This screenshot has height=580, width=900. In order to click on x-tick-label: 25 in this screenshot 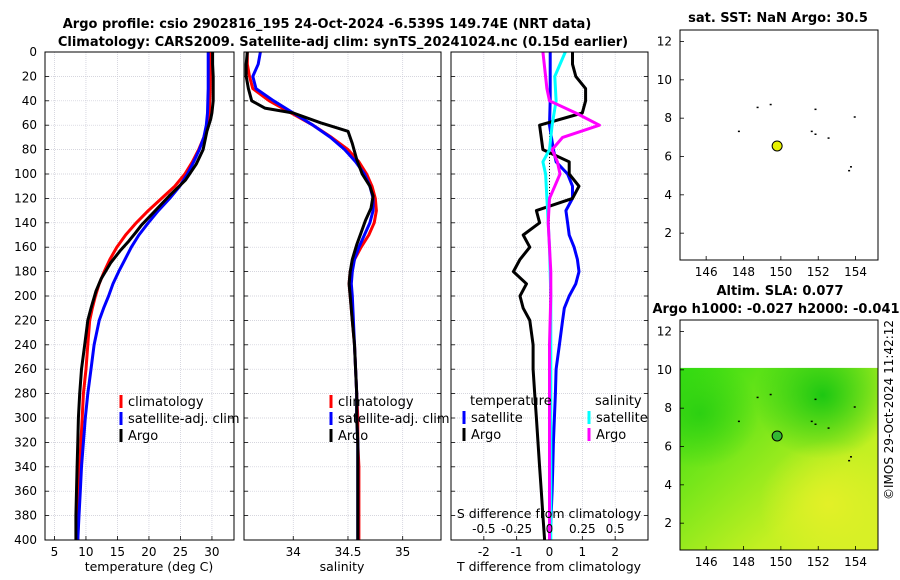, I will do `click(180, 552)`.